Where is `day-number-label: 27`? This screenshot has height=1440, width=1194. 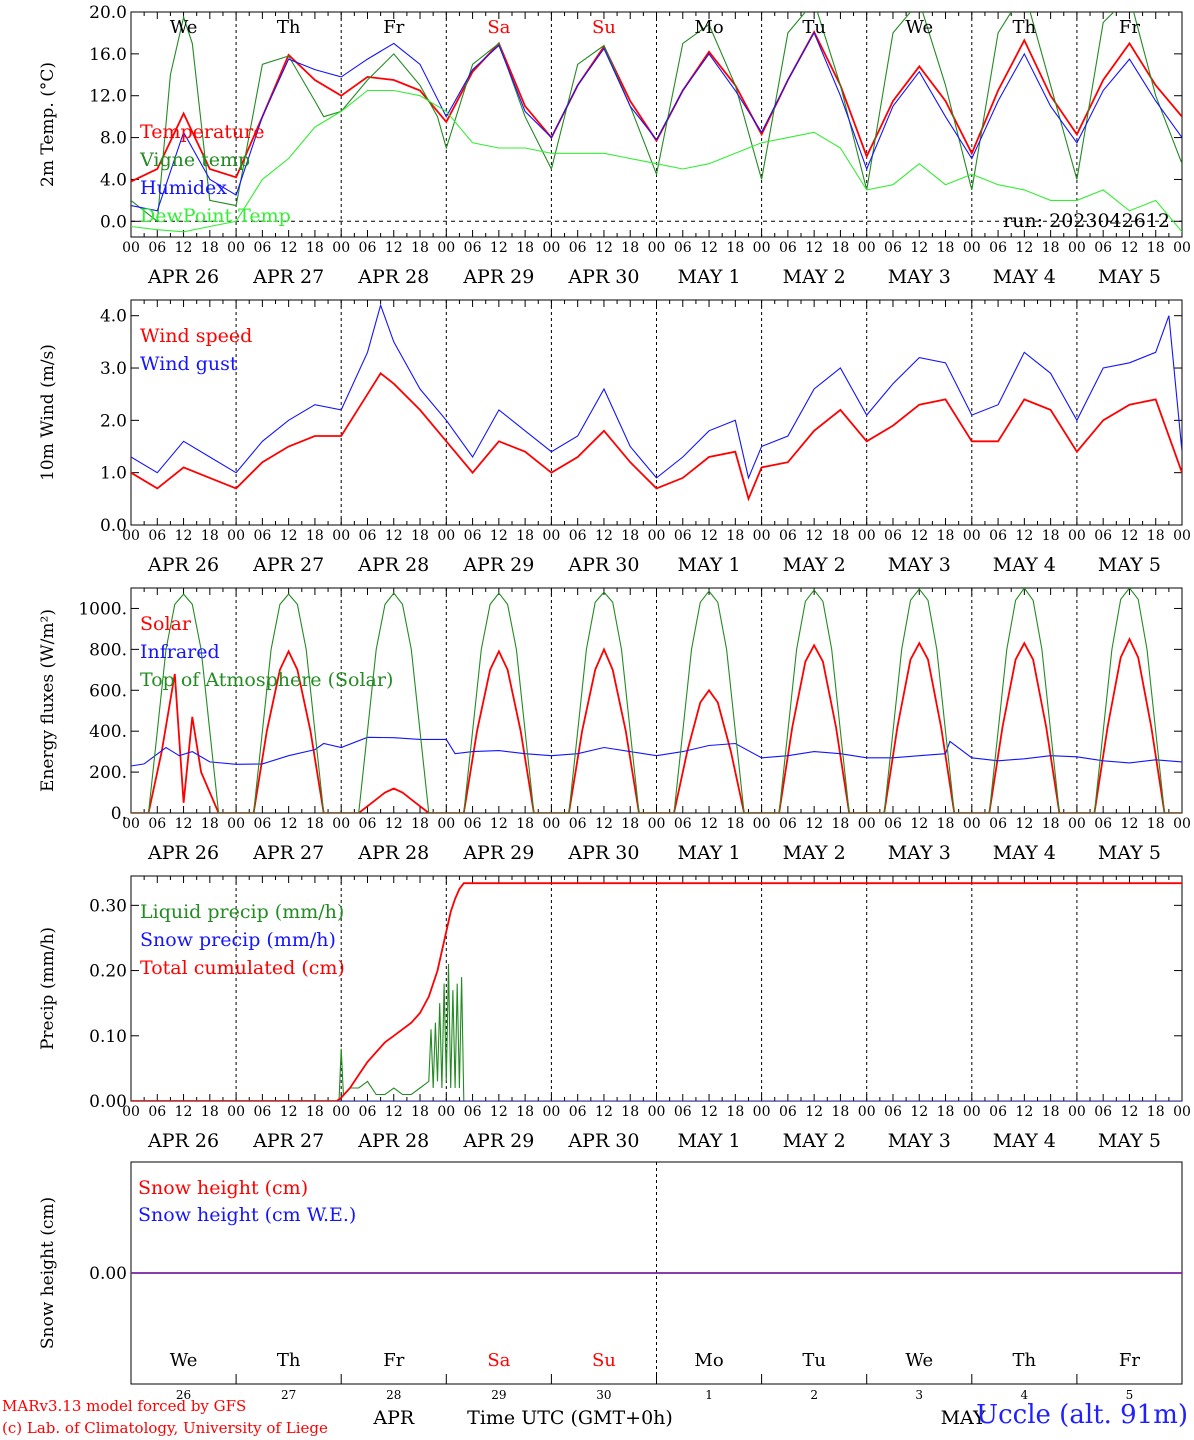 day-number-label: 27 is located at coordinates (288, 1395).